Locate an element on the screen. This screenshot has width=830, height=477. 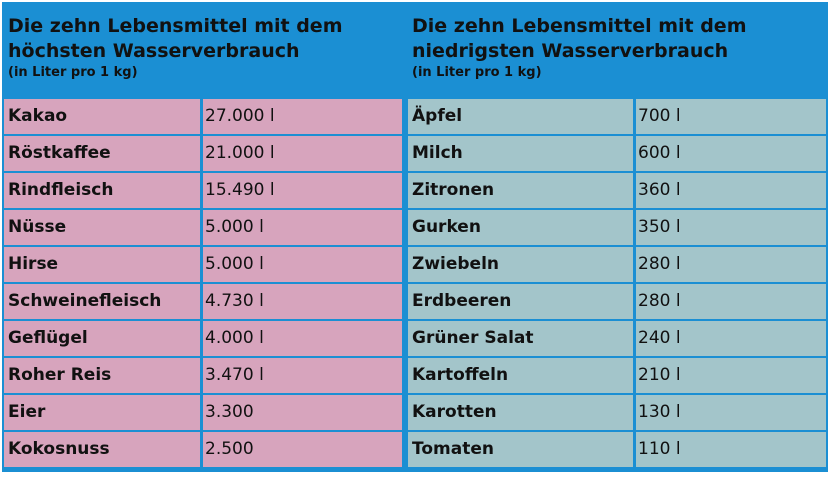
water-value-cell: 130 l is located at coordinates (731, 412).